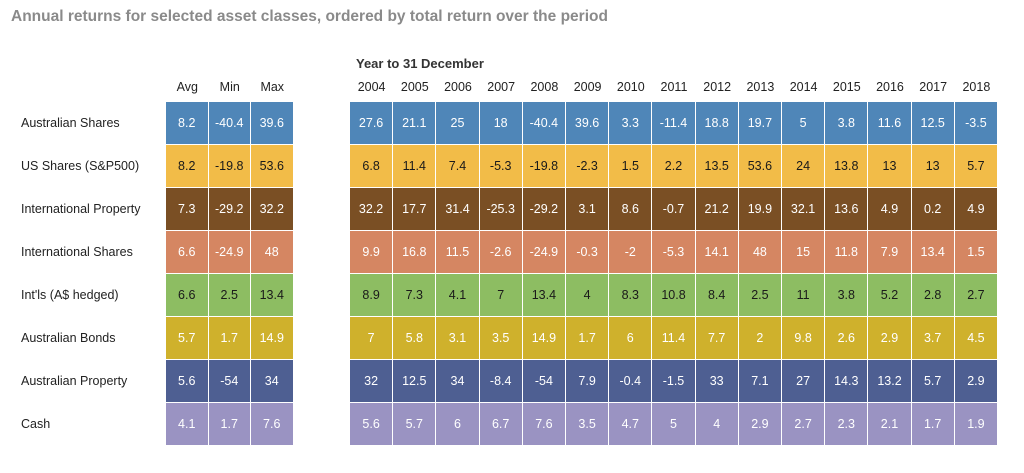  Describe the element at coordinates (187, 123) in the screenshot. I see `stat-cell: 8.2` at that location.